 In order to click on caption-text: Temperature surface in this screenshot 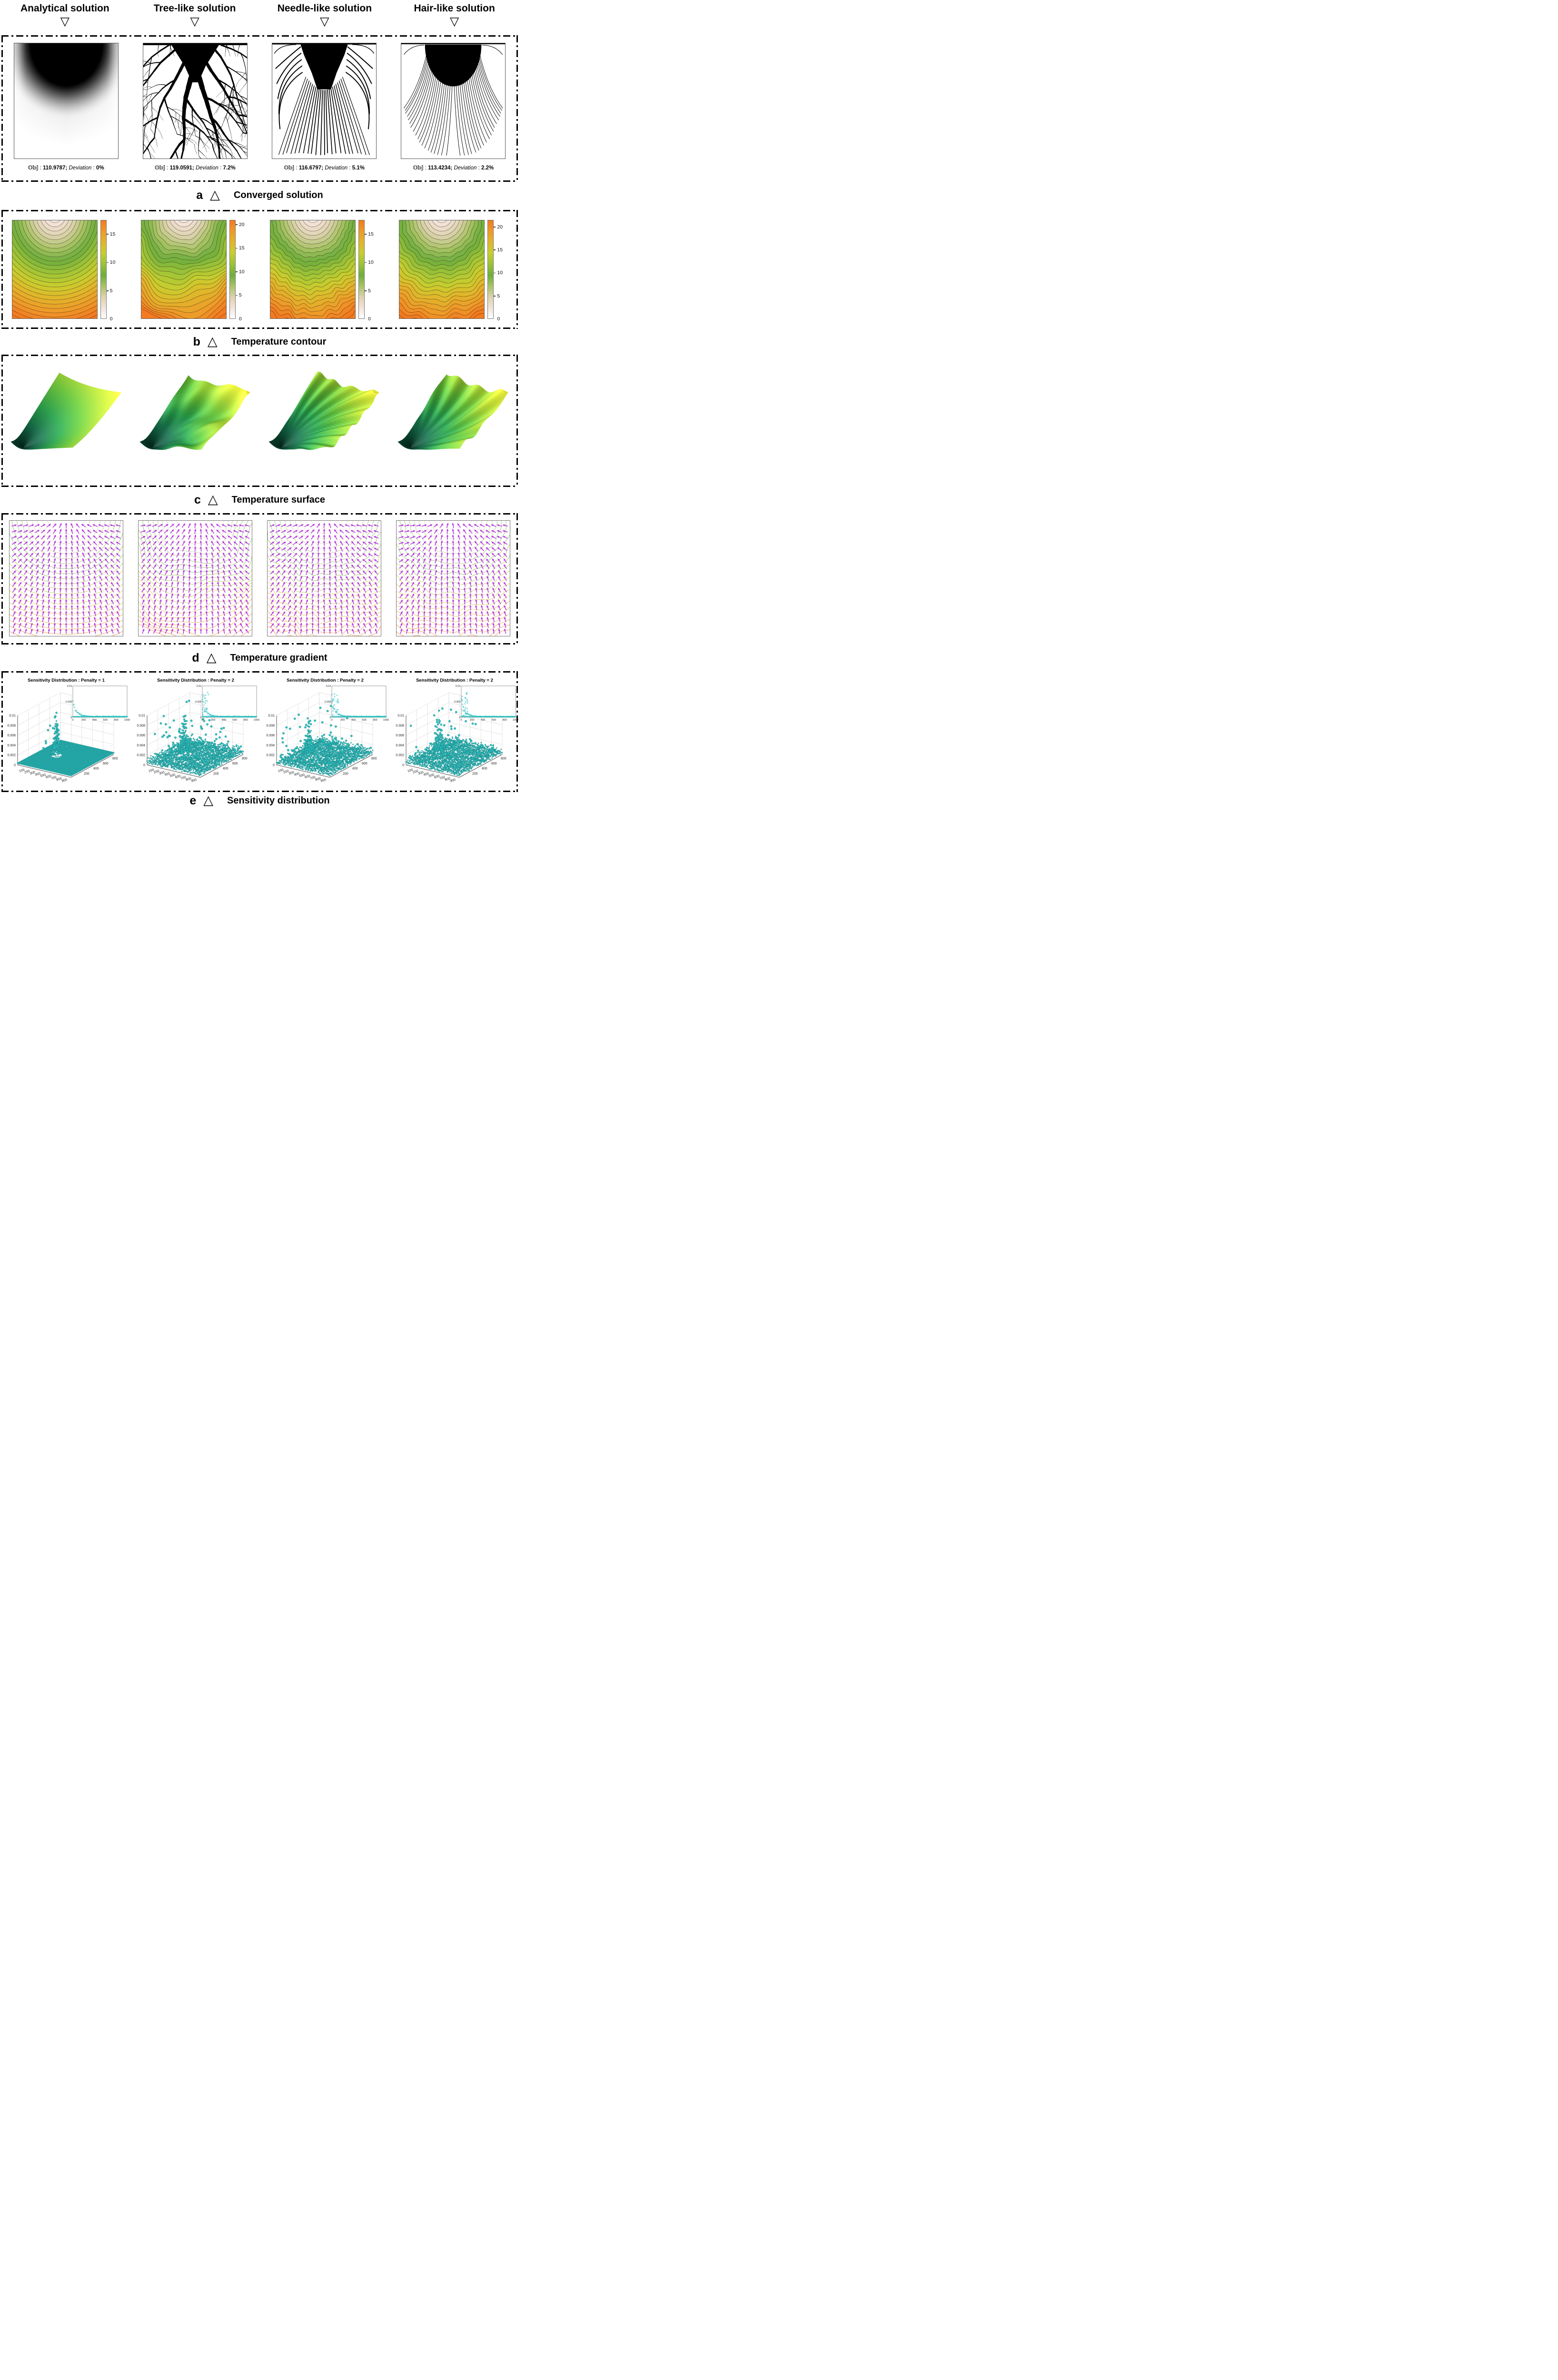, I will do `click(279, 499)`.